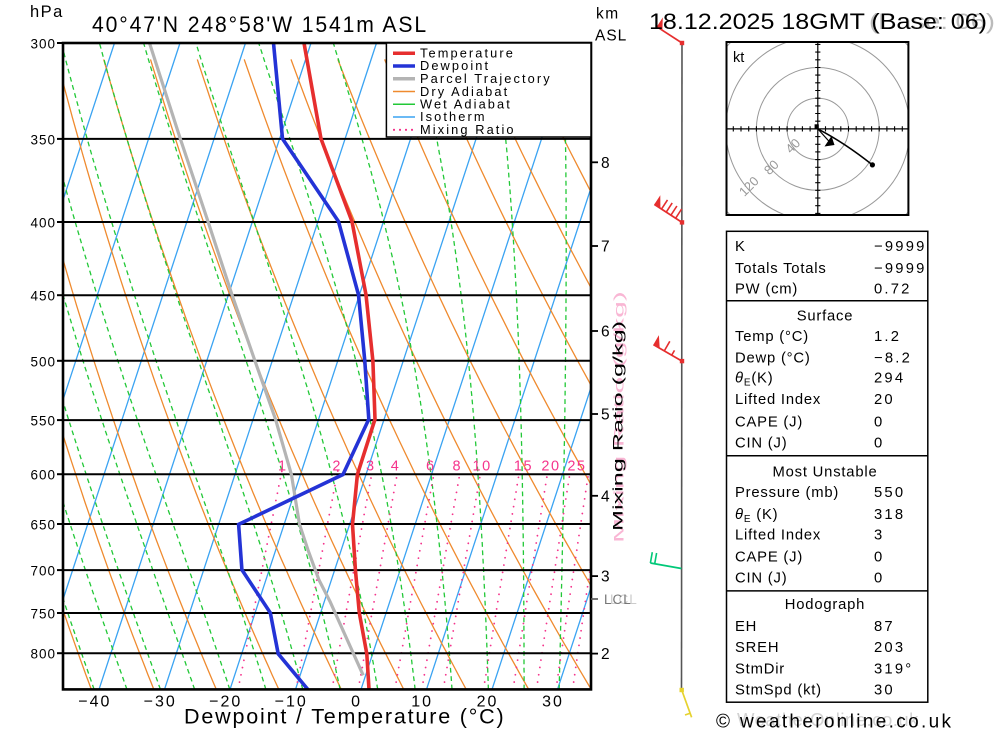 Image resolution: width=1000 pixels, height=733 pixels. Describe the element at coordinates (787, 493) in the screenshot. I see `svg-text: Pressure (mb)` at that location.